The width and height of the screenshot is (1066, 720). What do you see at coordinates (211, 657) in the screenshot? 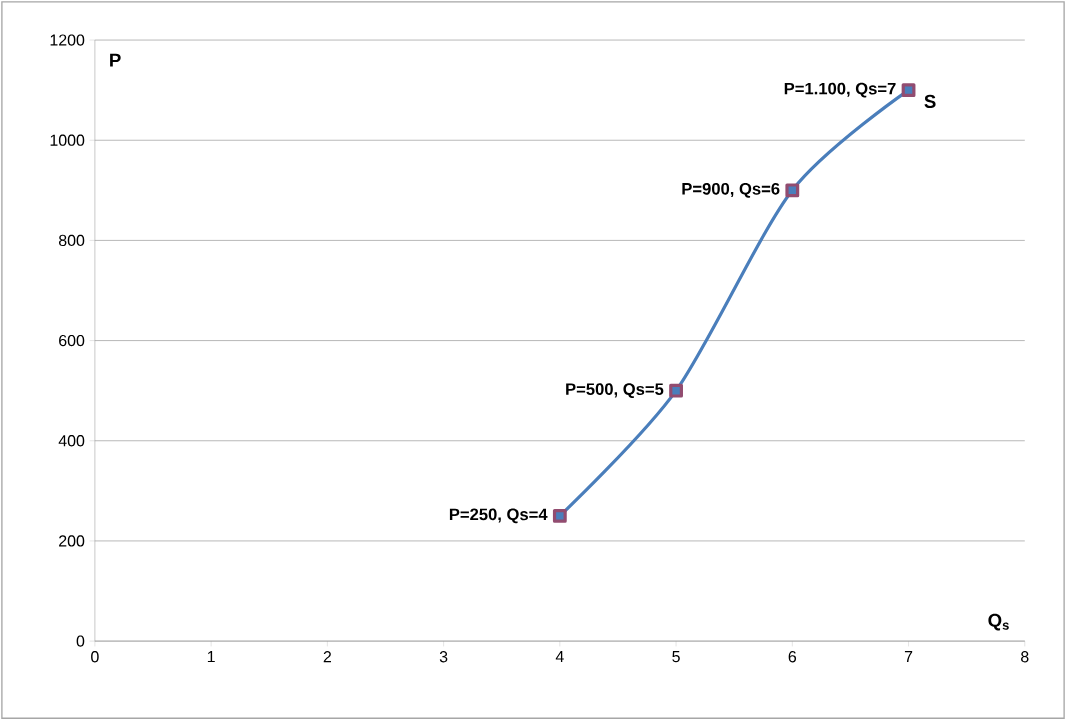
I see `x-tick-label: 1` at bounding box center [211, 657].